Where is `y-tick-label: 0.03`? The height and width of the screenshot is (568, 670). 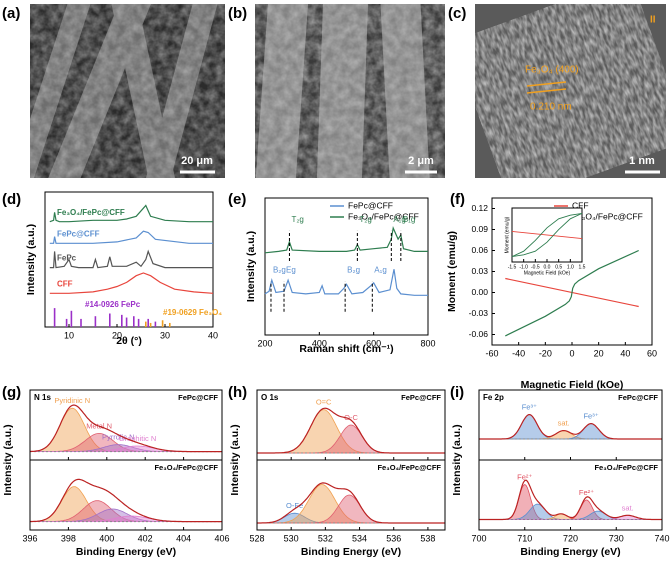 y-tick-label: 0.03 is located at coordinates (479, 271).